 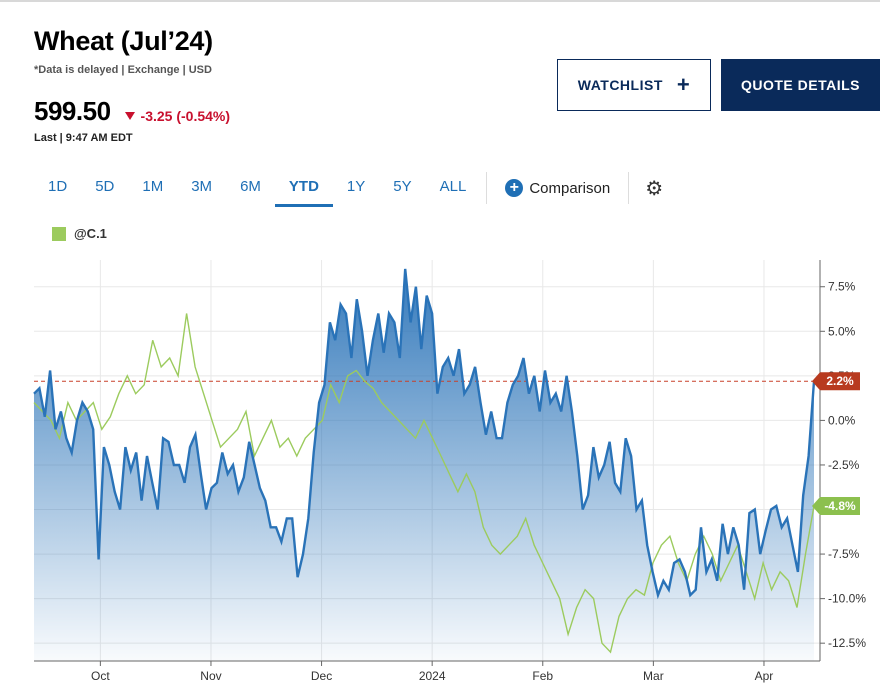 What do you see at coordinates (542, 676) in the screenshot?
I see `x-tick-label: Feb` at bounding box center [542, 676].